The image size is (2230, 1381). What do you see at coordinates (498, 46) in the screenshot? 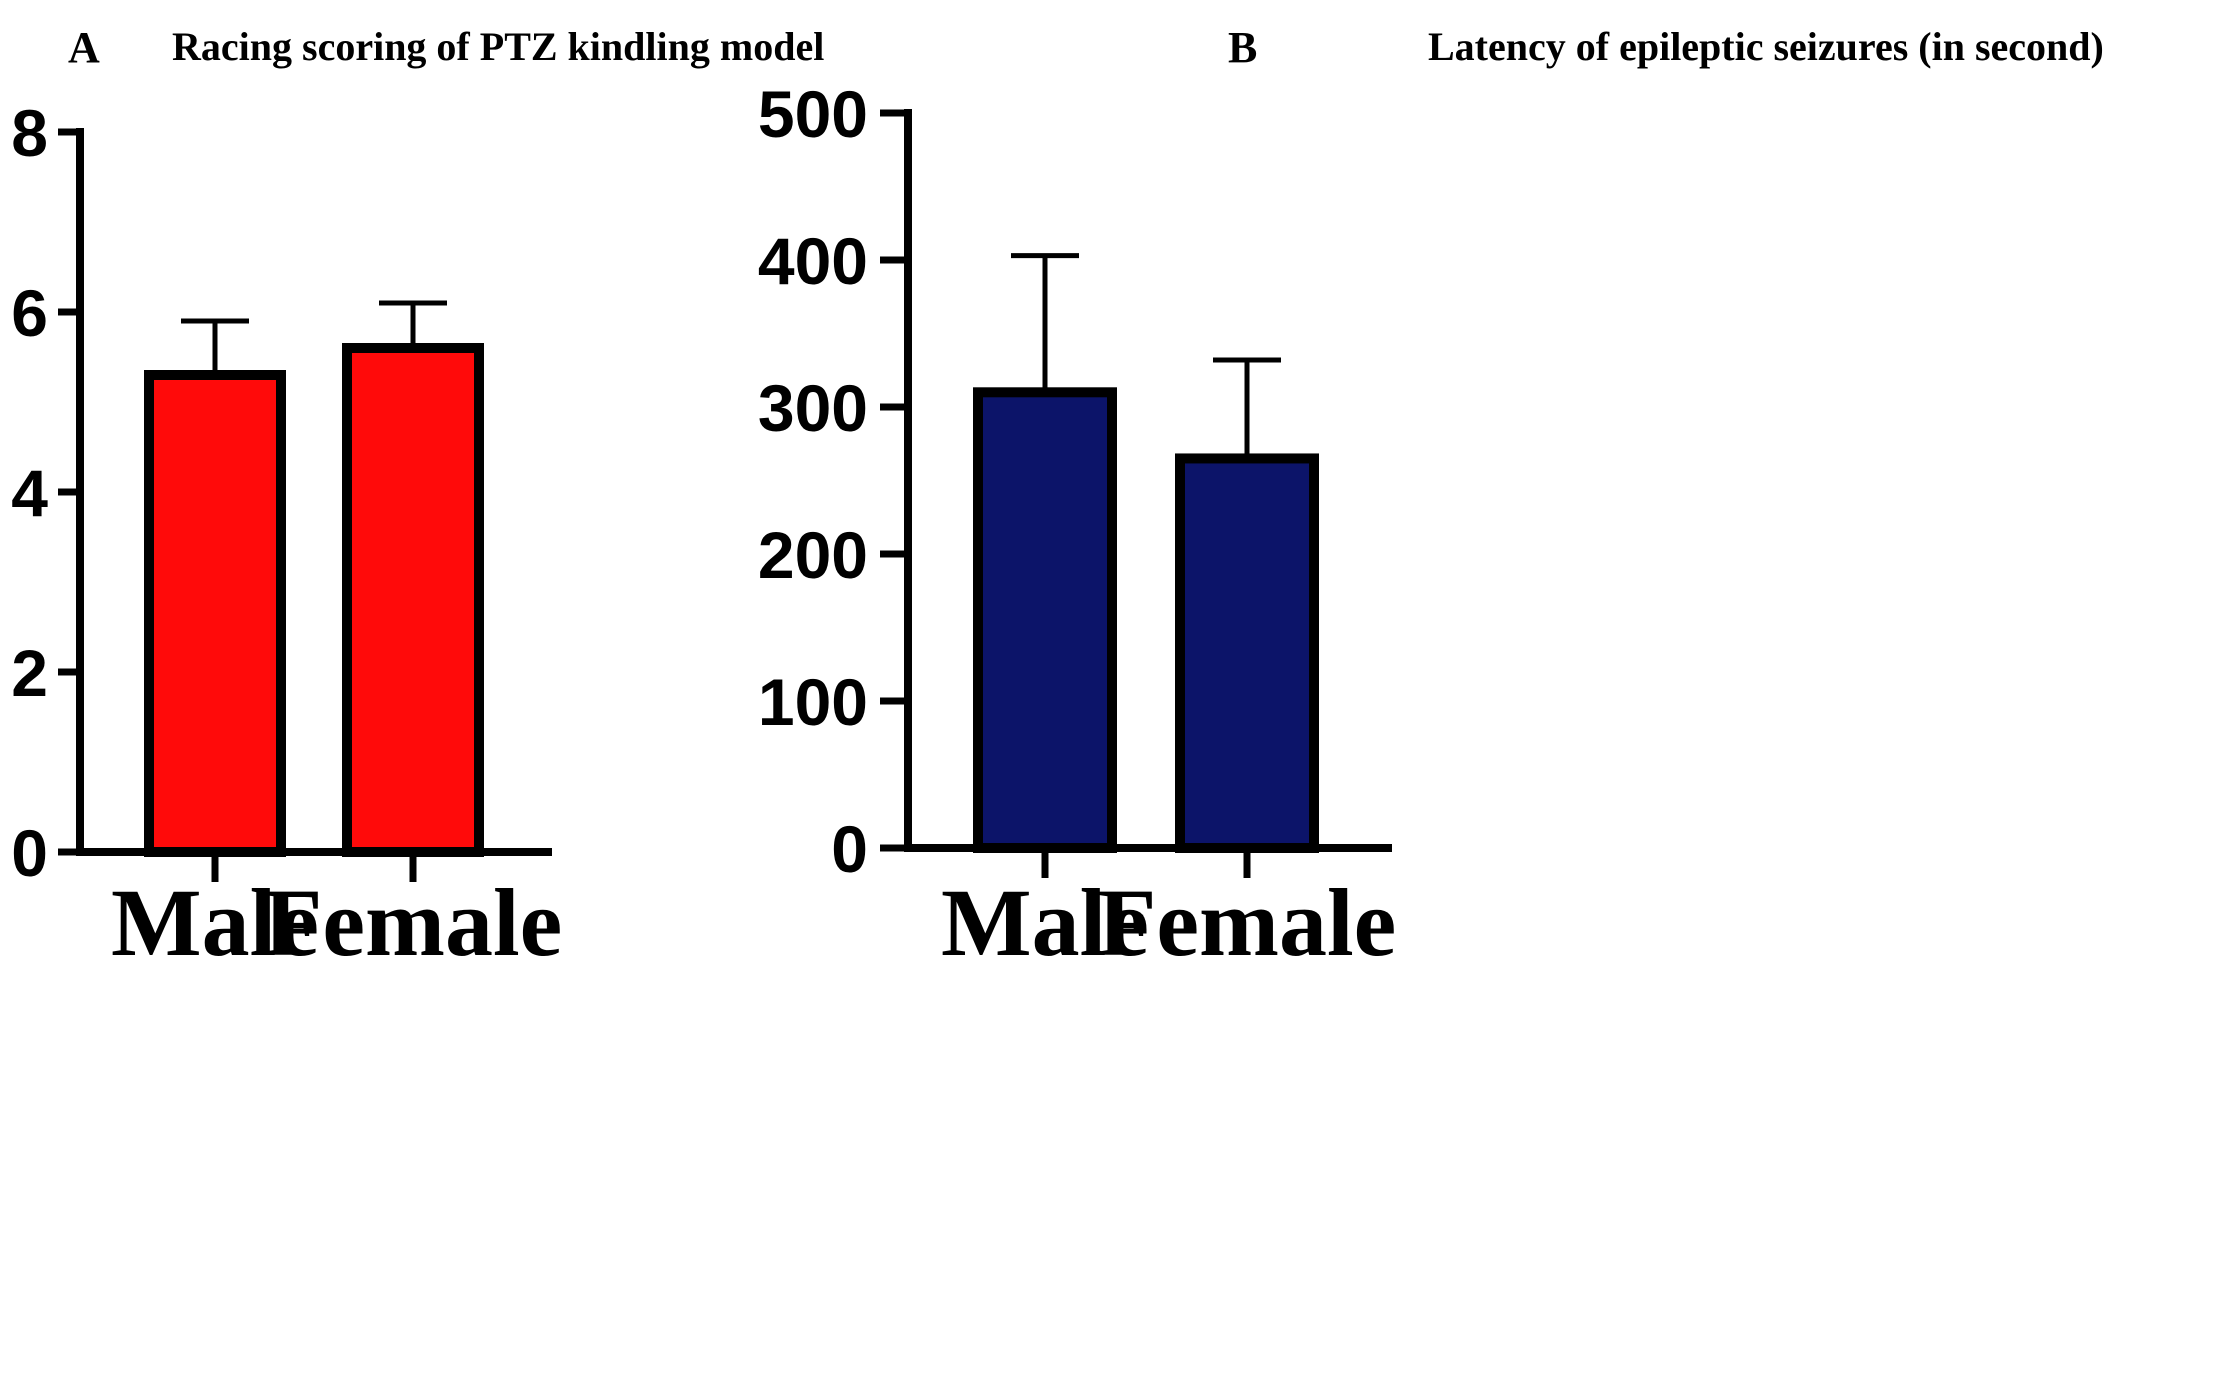
I see `panel-a-title: Racing scoring of PTZ kindling model` at bounding box center [498, 46].